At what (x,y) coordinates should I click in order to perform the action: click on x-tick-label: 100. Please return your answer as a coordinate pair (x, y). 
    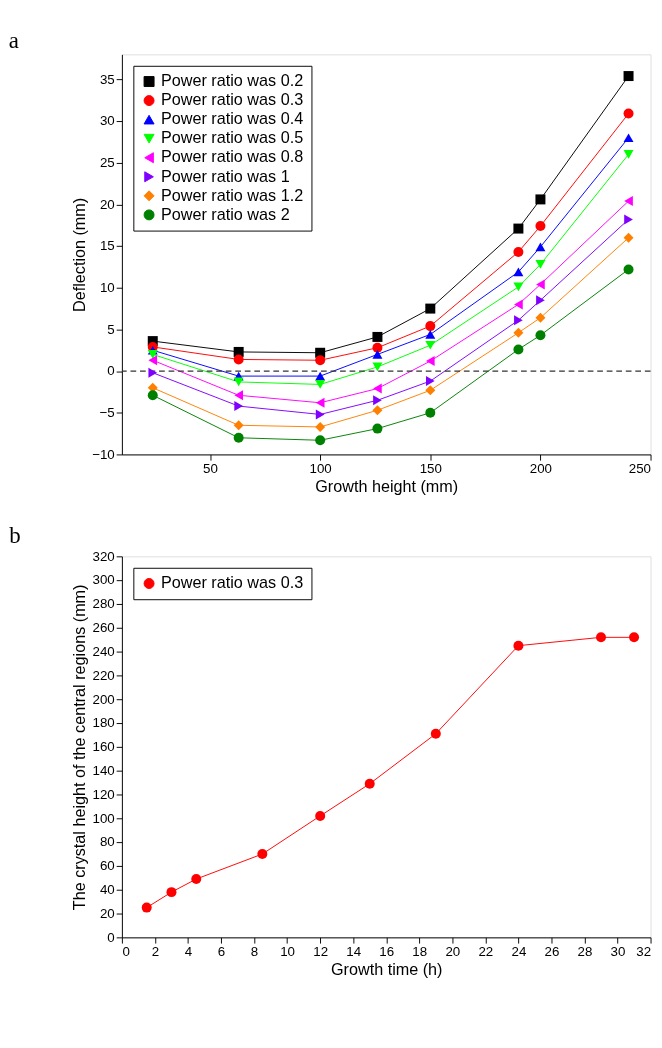
    Looking at the image, I should click on (320, 469).